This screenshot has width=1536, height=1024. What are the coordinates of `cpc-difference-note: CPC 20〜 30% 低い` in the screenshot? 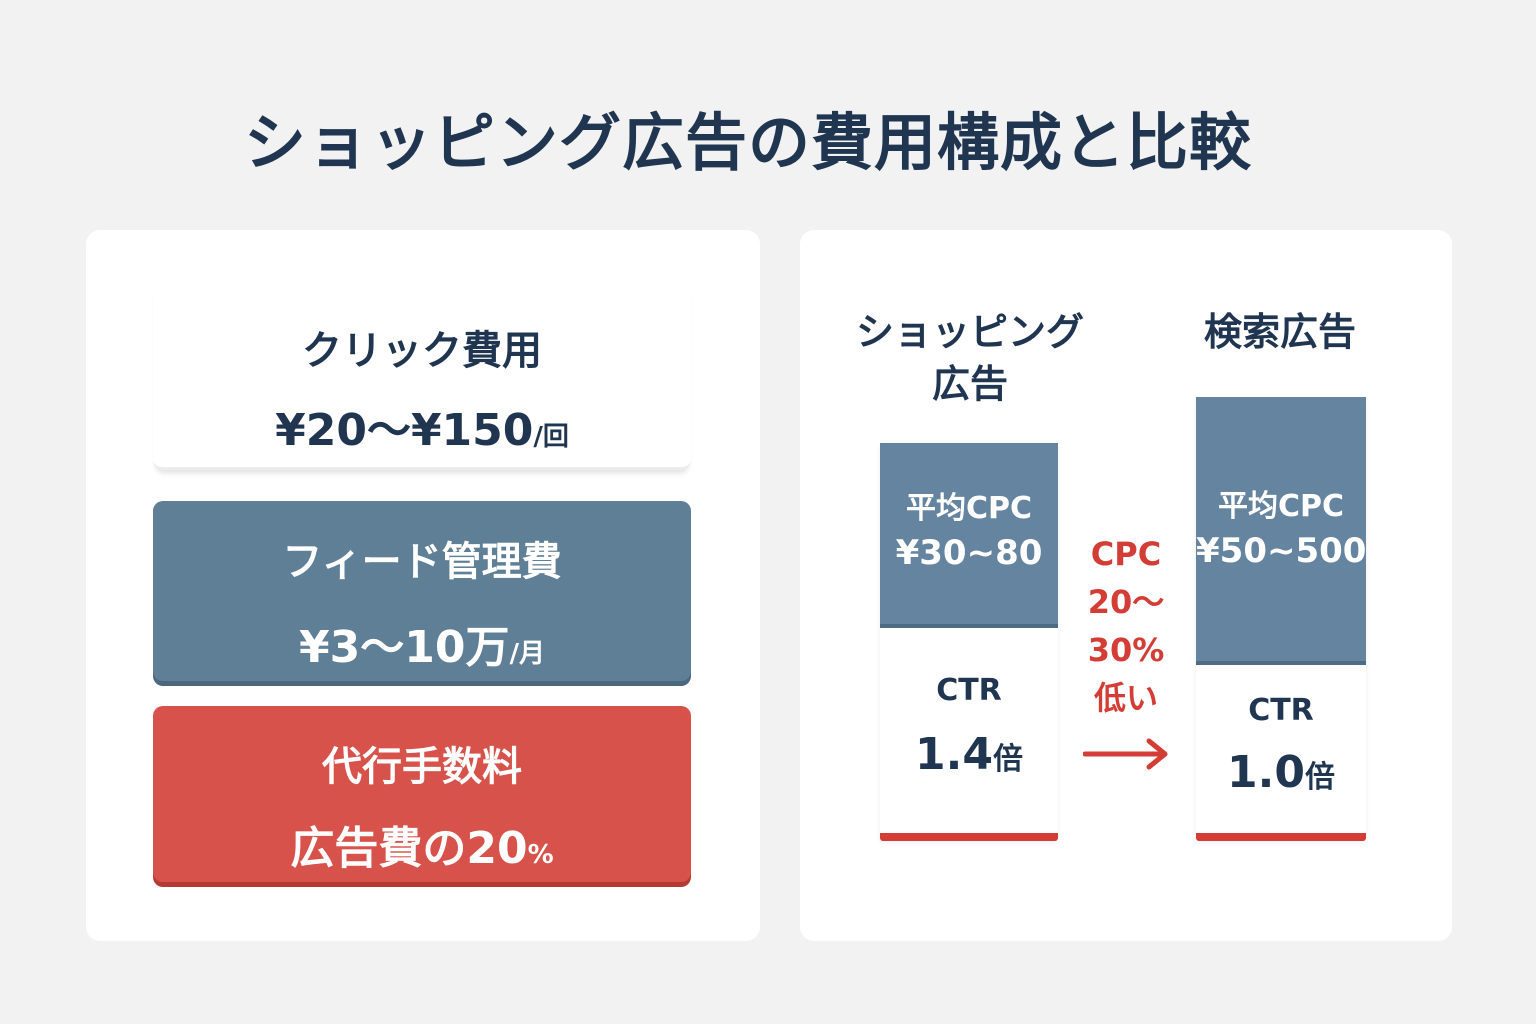 It's located at (1126, 626).